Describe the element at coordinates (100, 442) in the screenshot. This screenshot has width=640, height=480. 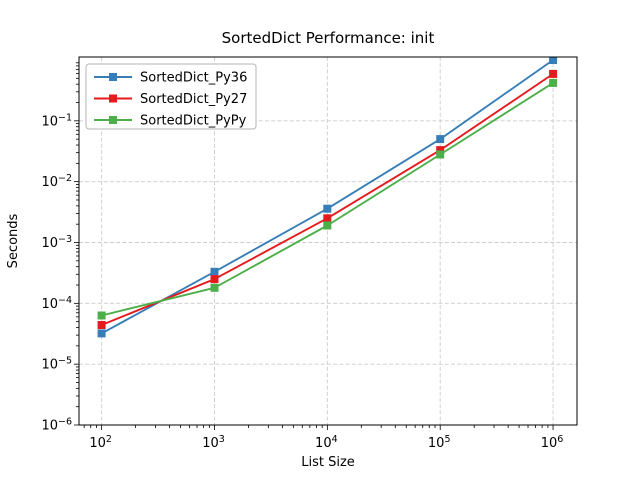
I see `xtick-label-10e2: 102` at that location.